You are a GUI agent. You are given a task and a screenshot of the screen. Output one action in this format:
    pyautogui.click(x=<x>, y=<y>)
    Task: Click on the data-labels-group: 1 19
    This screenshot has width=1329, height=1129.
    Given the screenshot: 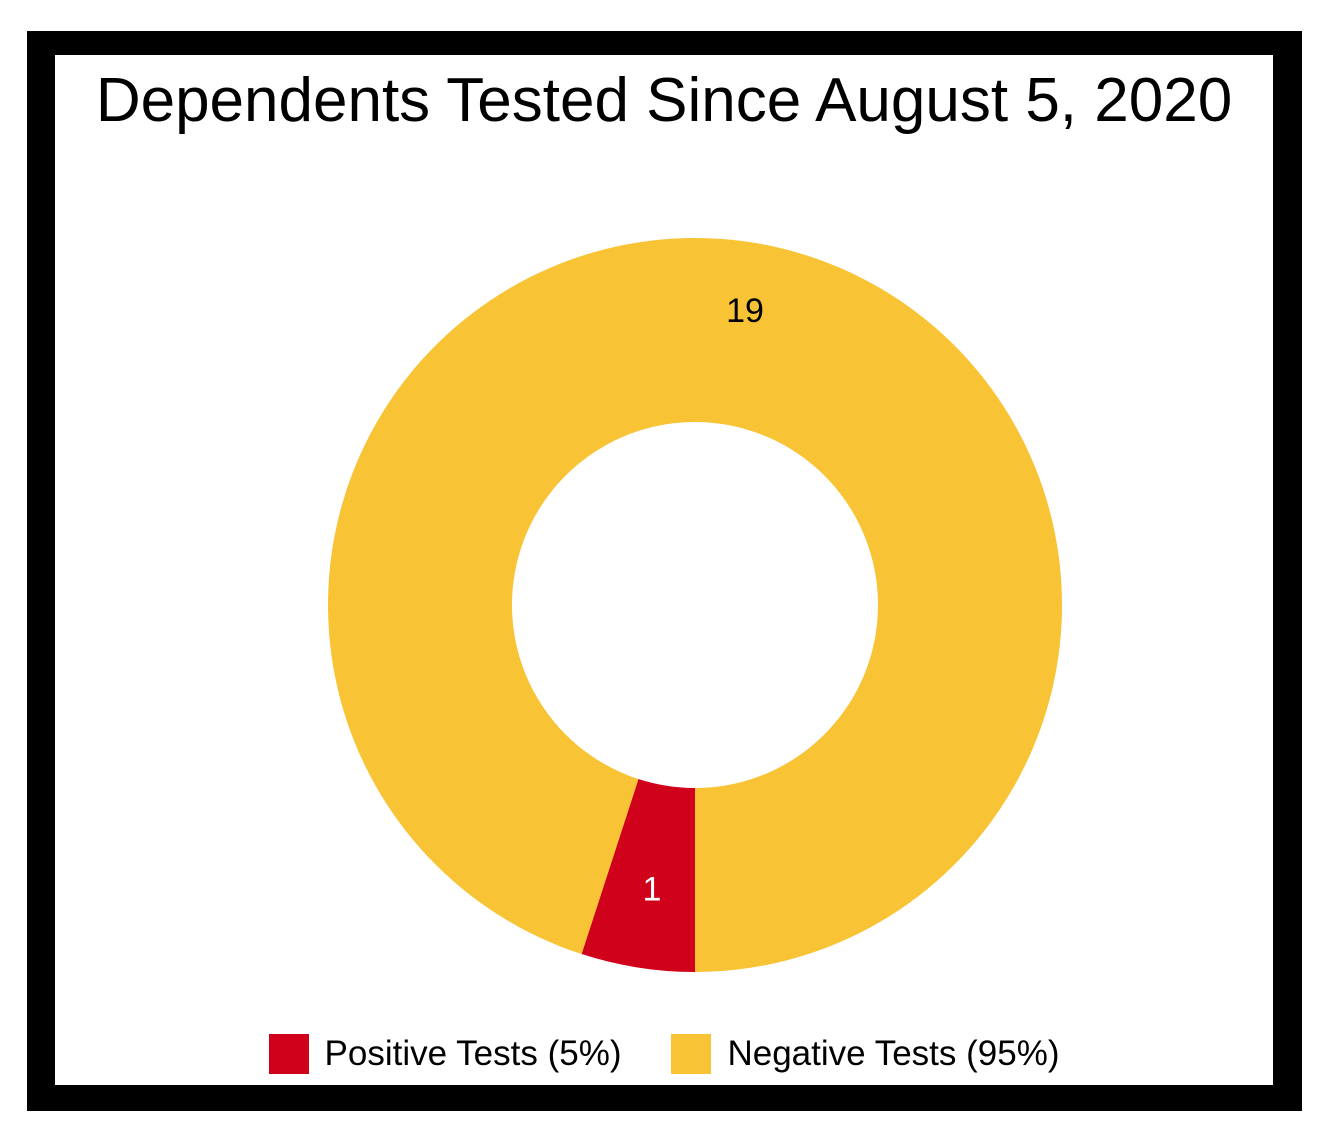 What is the action you would take?
    pyautogui.click(x=703, y=600)
    